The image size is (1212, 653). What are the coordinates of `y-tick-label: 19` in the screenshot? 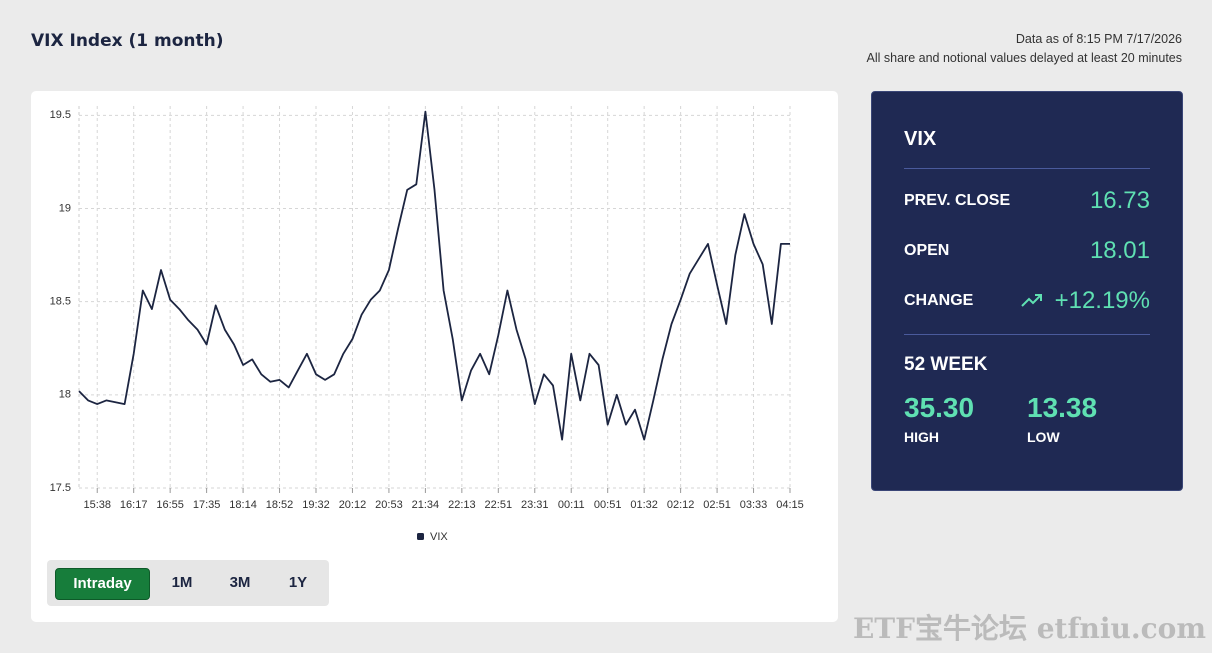 It's located at (65, 208).